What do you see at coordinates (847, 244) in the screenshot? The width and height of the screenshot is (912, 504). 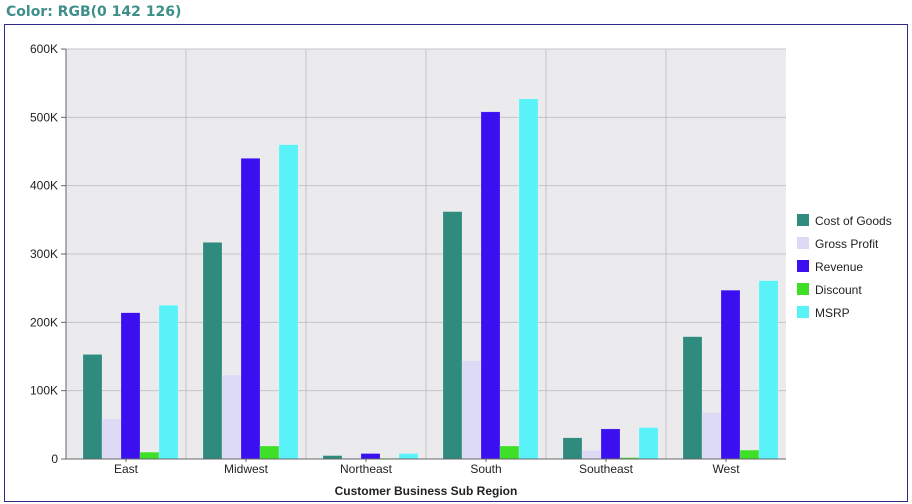 I see `legend-label: Gross Profit` at bounding box center [847, 244].